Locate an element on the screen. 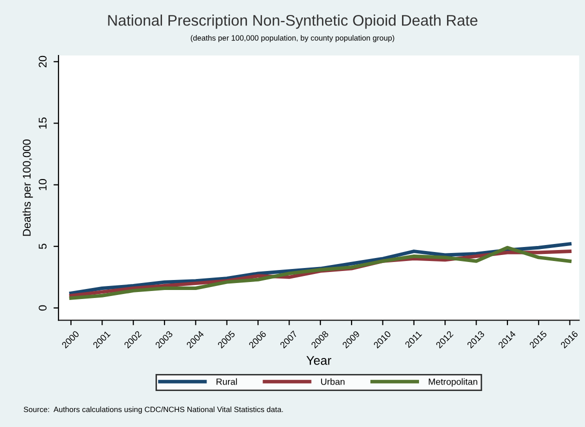  y-tick-label: 20 is located at coordinates (42, 62).